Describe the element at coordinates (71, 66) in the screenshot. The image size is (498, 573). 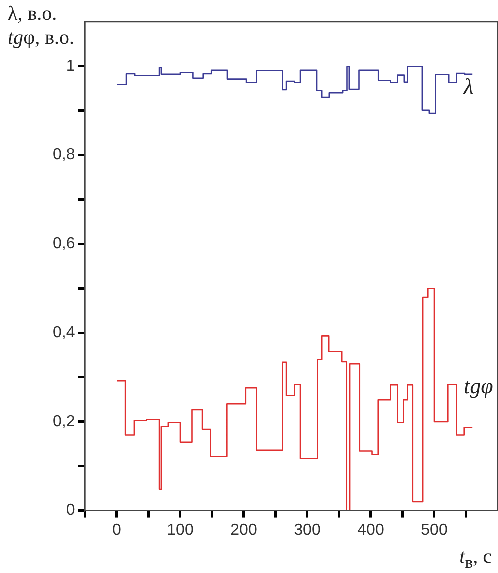
I see `y-tick-label: 1` at that location.